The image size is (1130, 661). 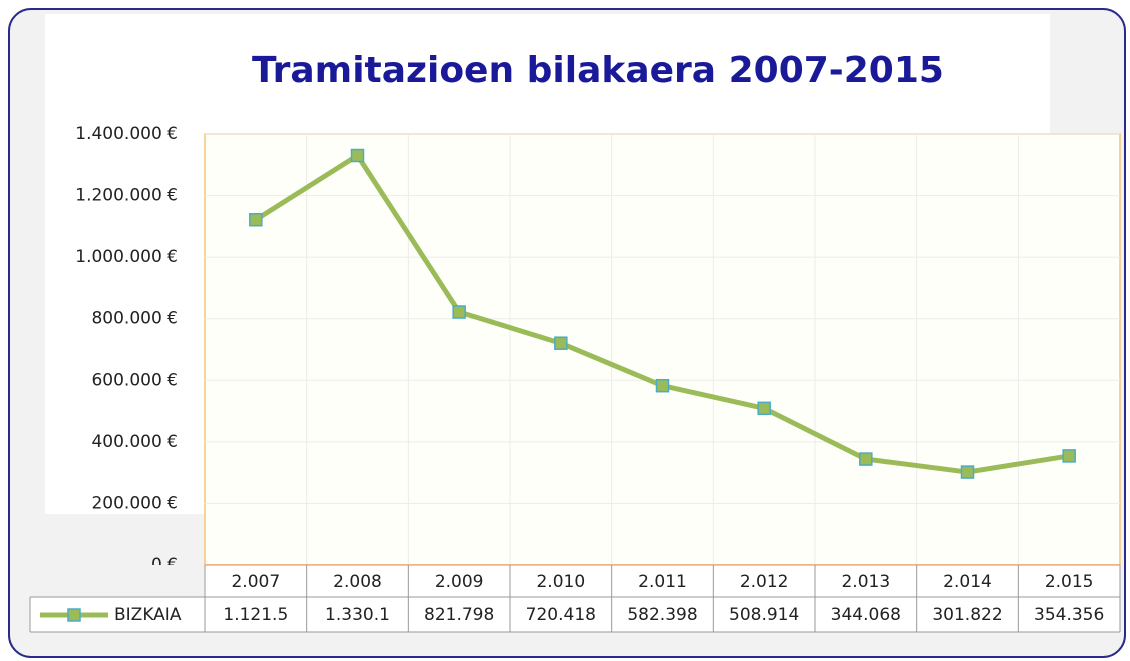 I want to click on x-tick-label: 2.011, so click(x=662, y=582).